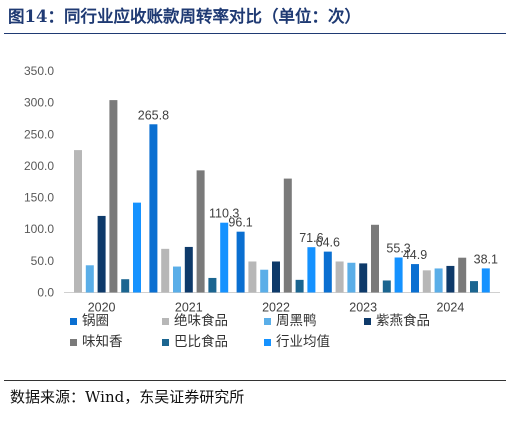 The width and height of the screenshot is (510, 422). I want to click on legend-label: 味知香, so click(102, 341).